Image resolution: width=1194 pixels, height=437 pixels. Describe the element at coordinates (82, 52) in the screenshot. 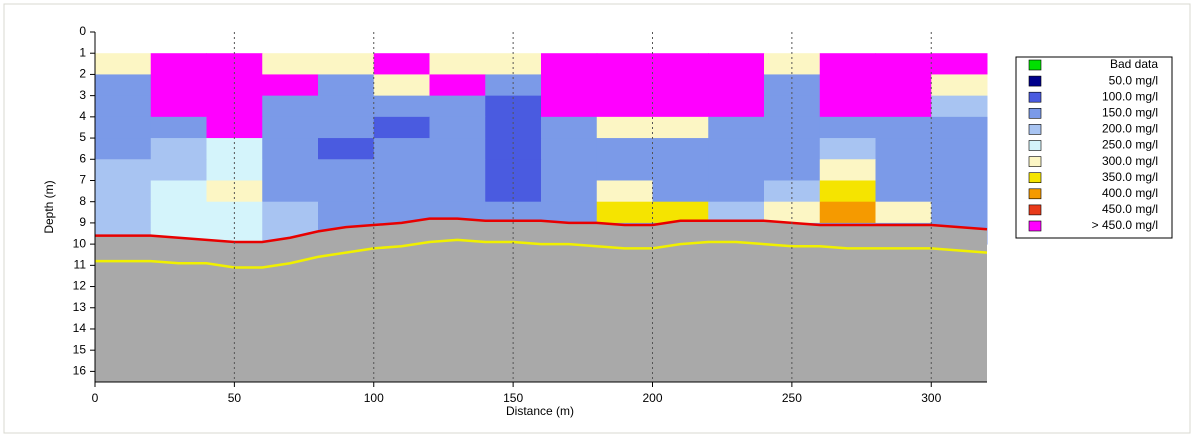

I see `y-tick-label: 1` at that location.